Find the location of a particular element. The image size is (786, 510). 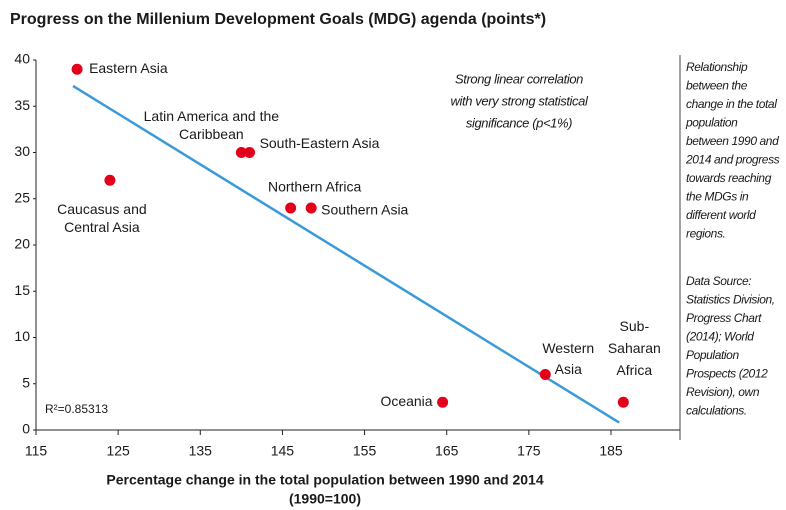

point-label: Latin America and the is located at coordinates (212, 116).